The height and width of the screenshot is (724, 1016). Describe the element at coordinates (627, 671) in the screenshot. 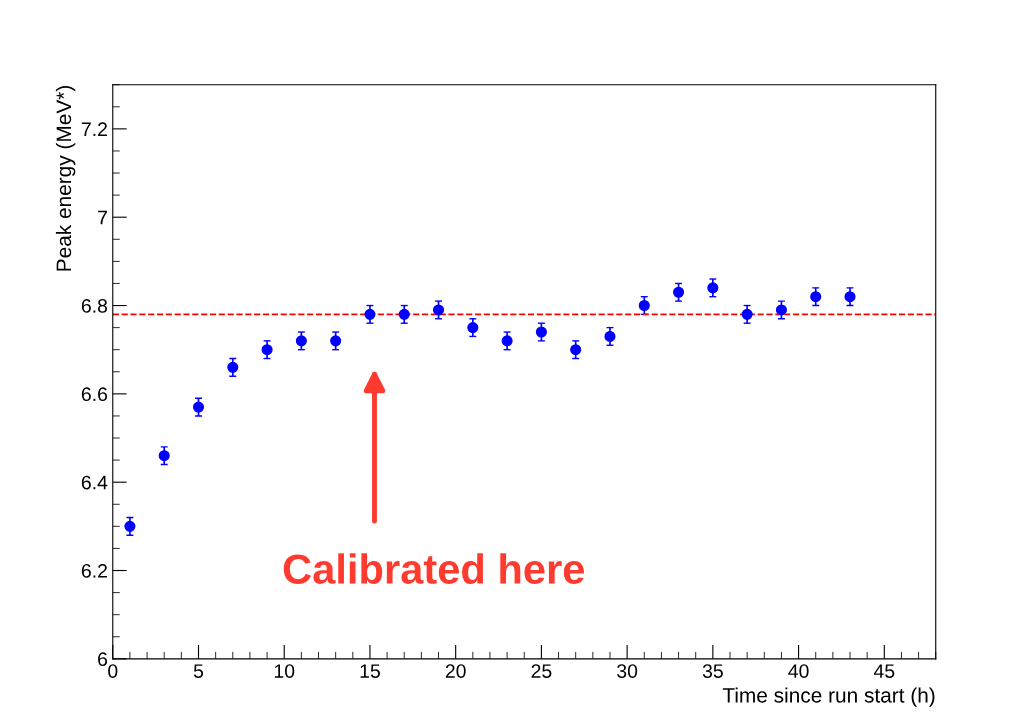

I see `x-tick-label: 30` at that location.